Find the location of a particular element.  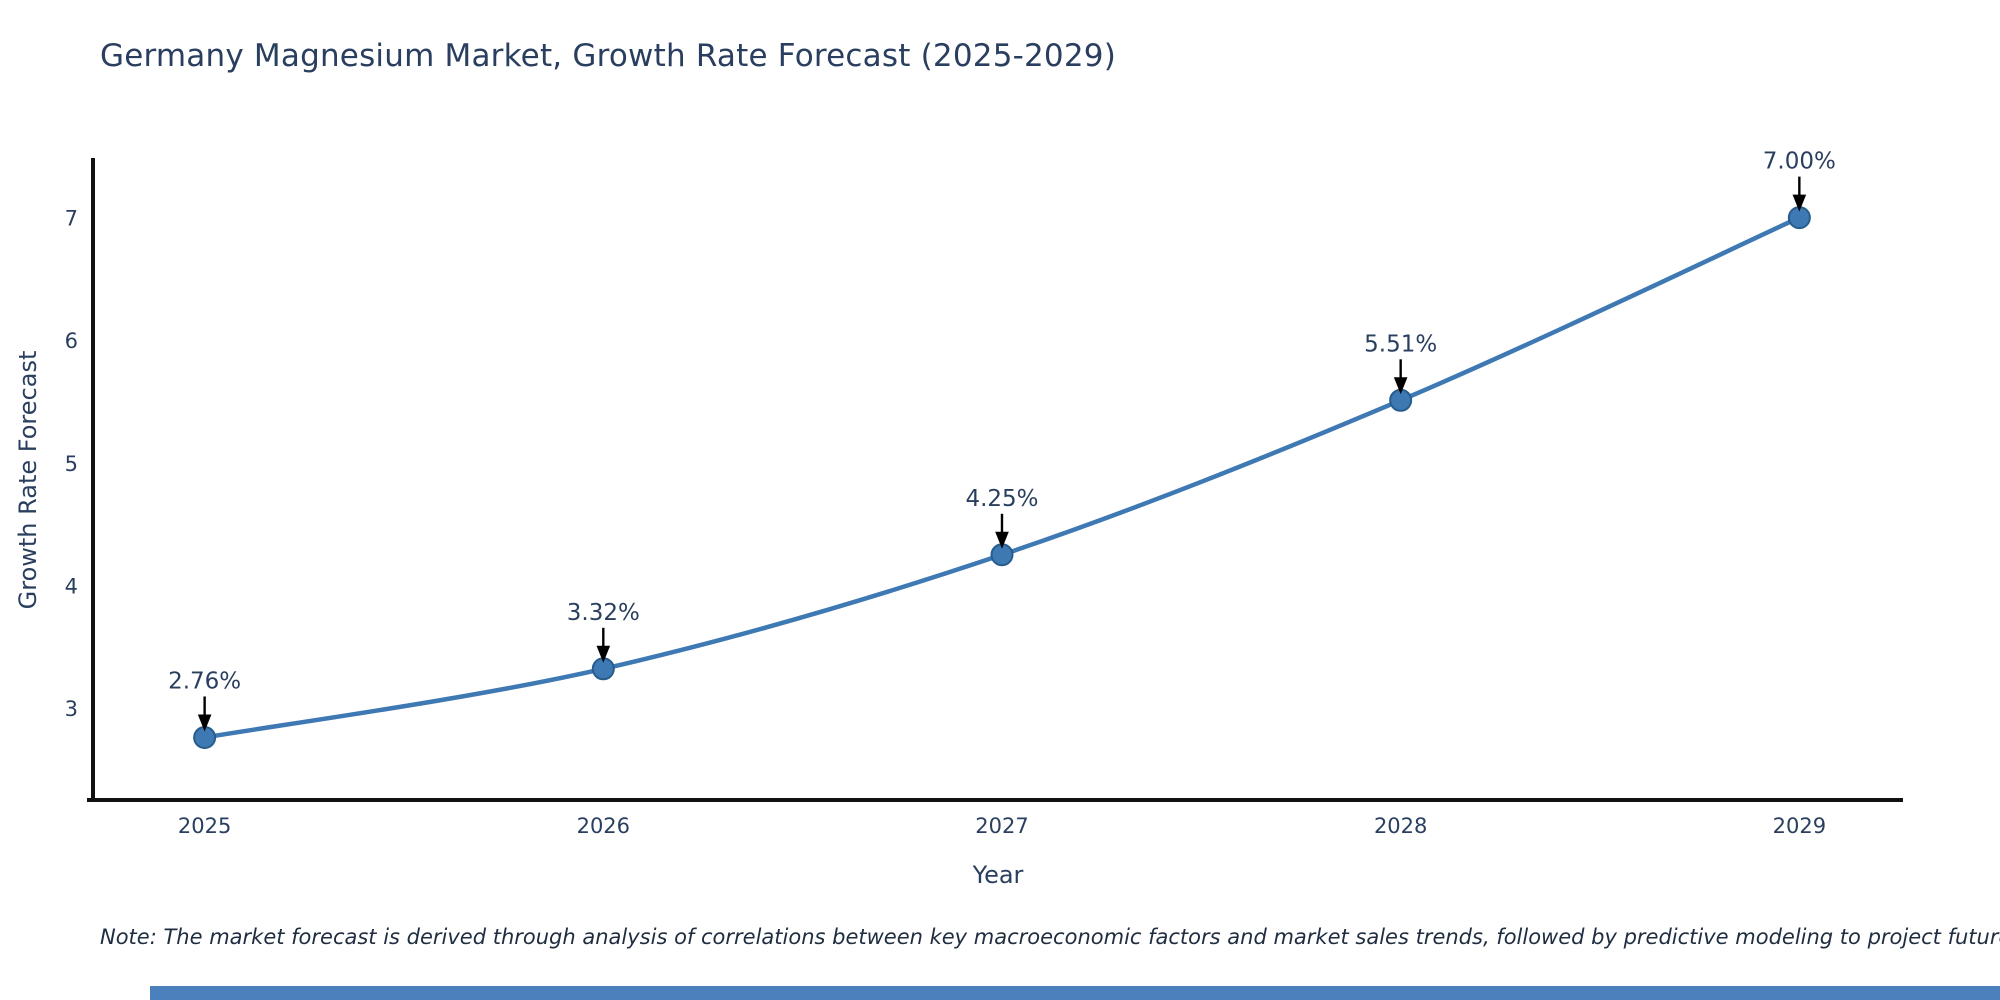

x-axis-title: Year is located at coordinates (998, 875).